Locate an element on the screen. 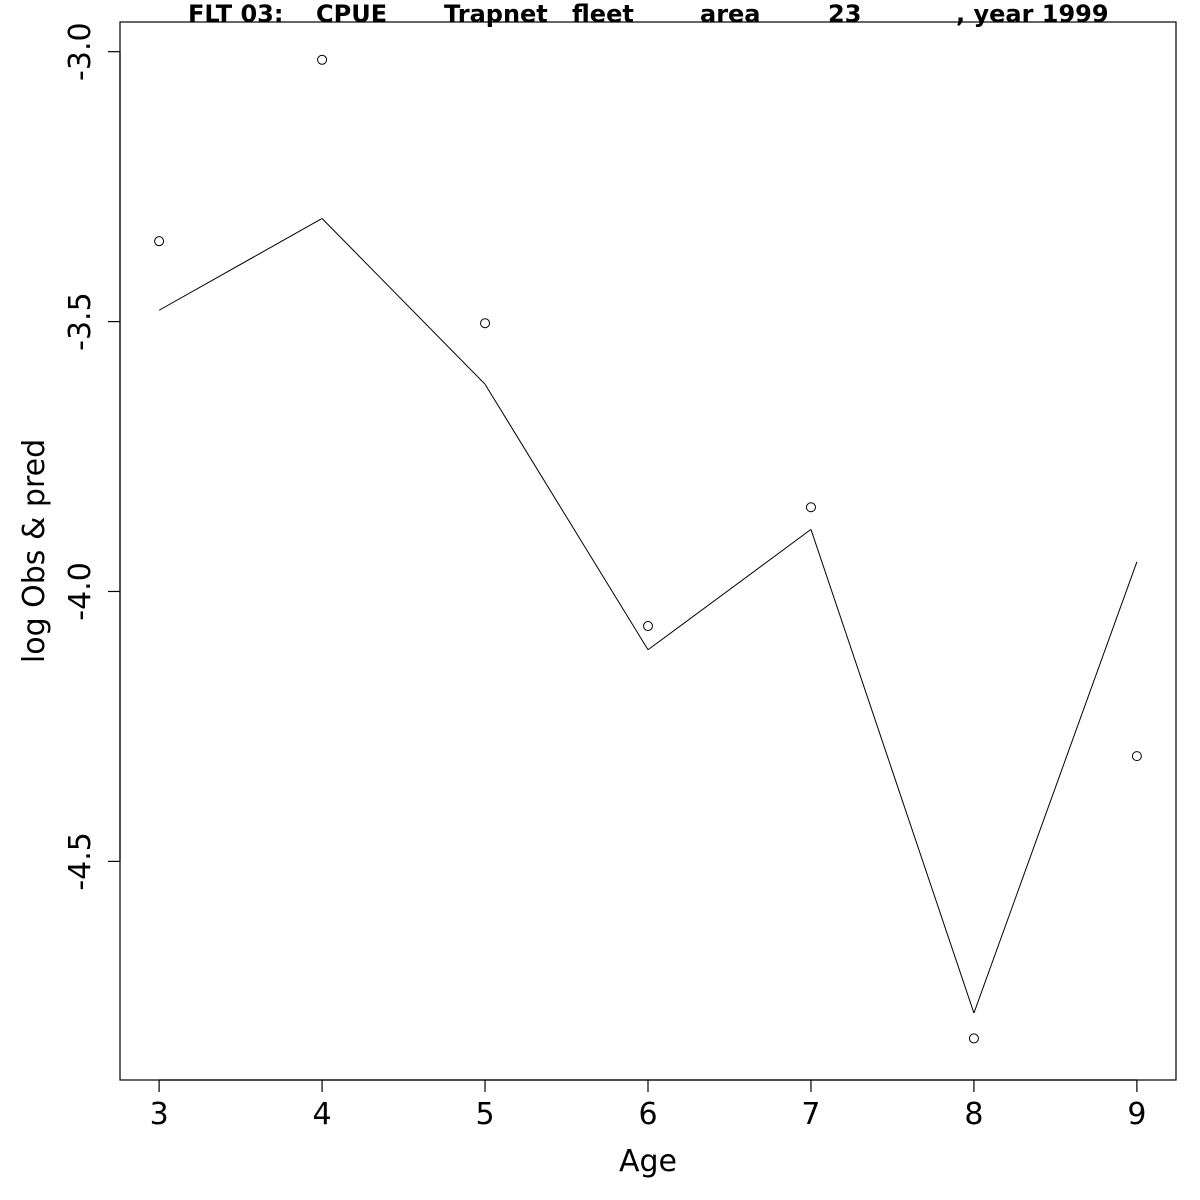  title-part-flt: FLT 03: is located at coordinates (235, 14).